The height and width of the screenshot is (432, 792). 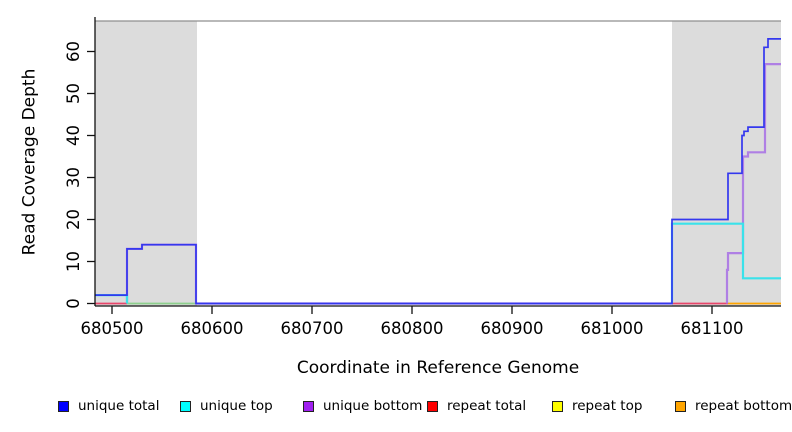 I want to click on x-tick-label: 680600, so click(x=212, y=328).